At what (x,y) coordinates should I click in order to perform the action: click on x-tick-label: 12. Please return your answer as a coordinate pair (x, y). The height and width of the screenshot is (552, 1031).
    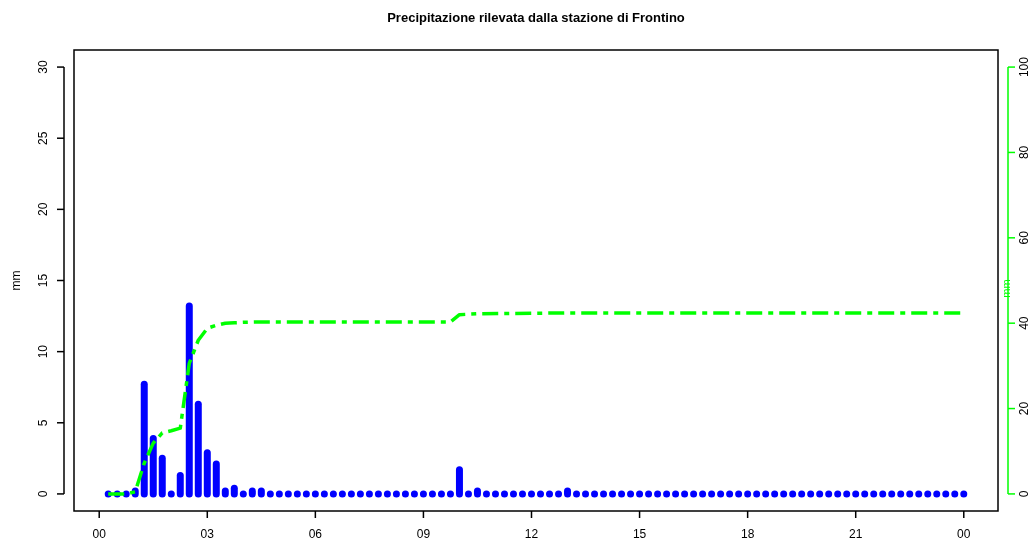
    Looking at the image, I should click on (531, 534).